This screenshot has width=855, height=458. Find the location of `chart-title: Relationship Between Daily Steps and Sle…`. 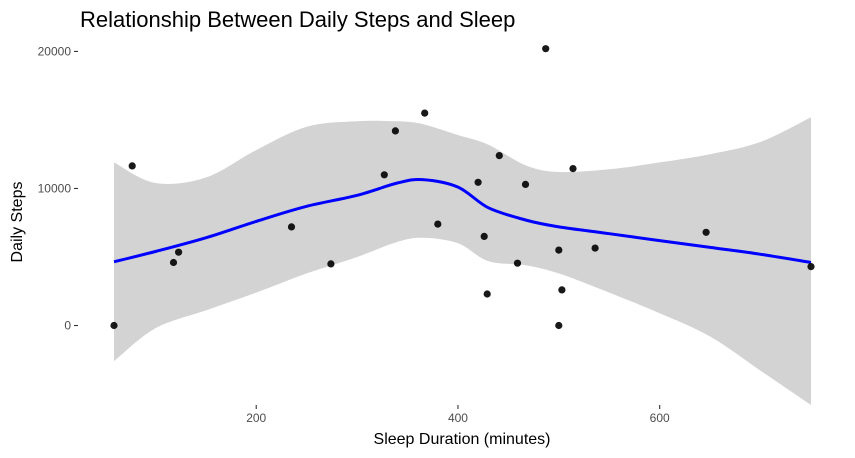

chart-title: Relationship Between Daily Steps and Sle… is located at coordinates (297, 19).